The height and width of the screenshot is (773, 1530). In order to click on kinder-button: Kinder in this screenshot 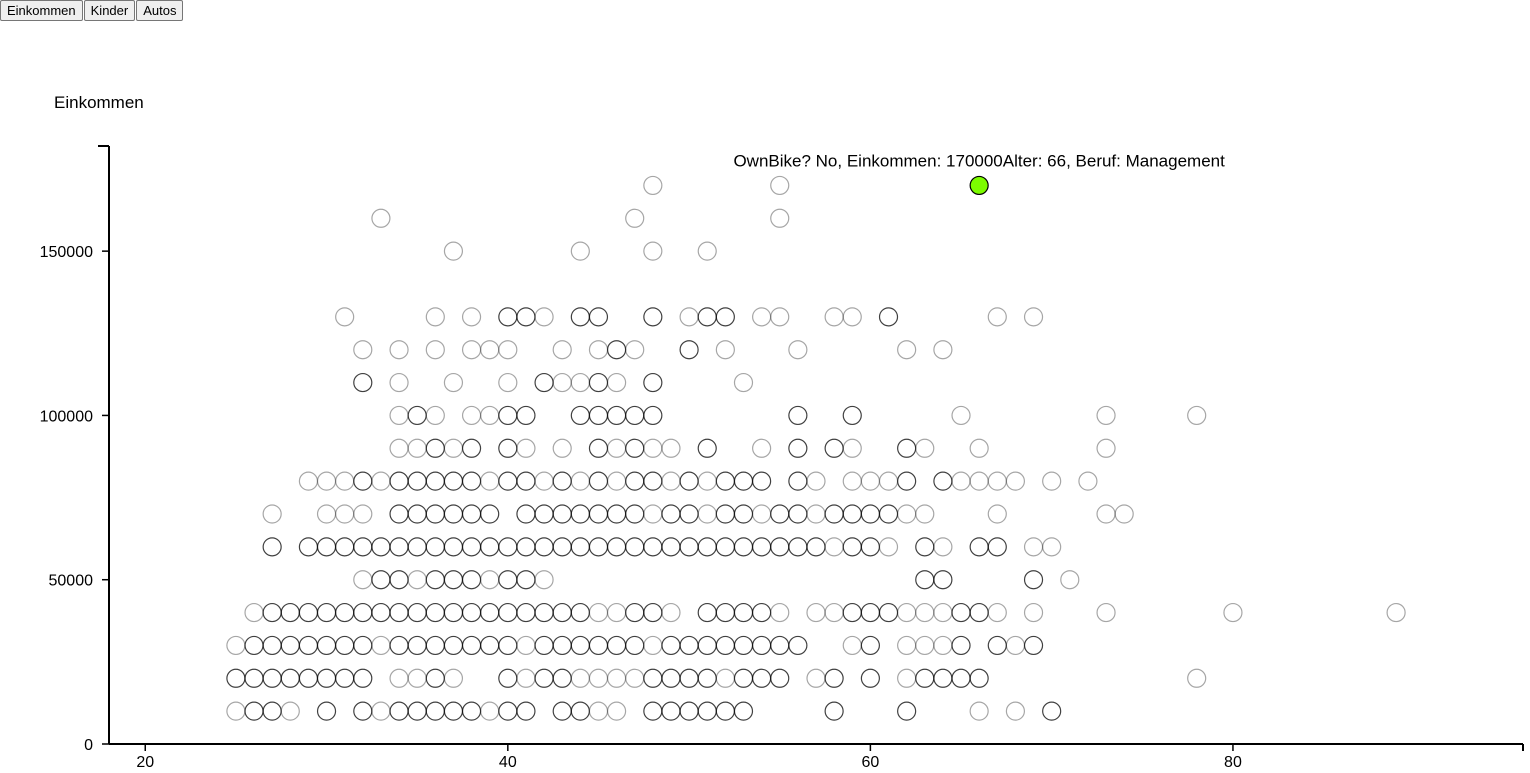, I will do `click(109, 10)`.